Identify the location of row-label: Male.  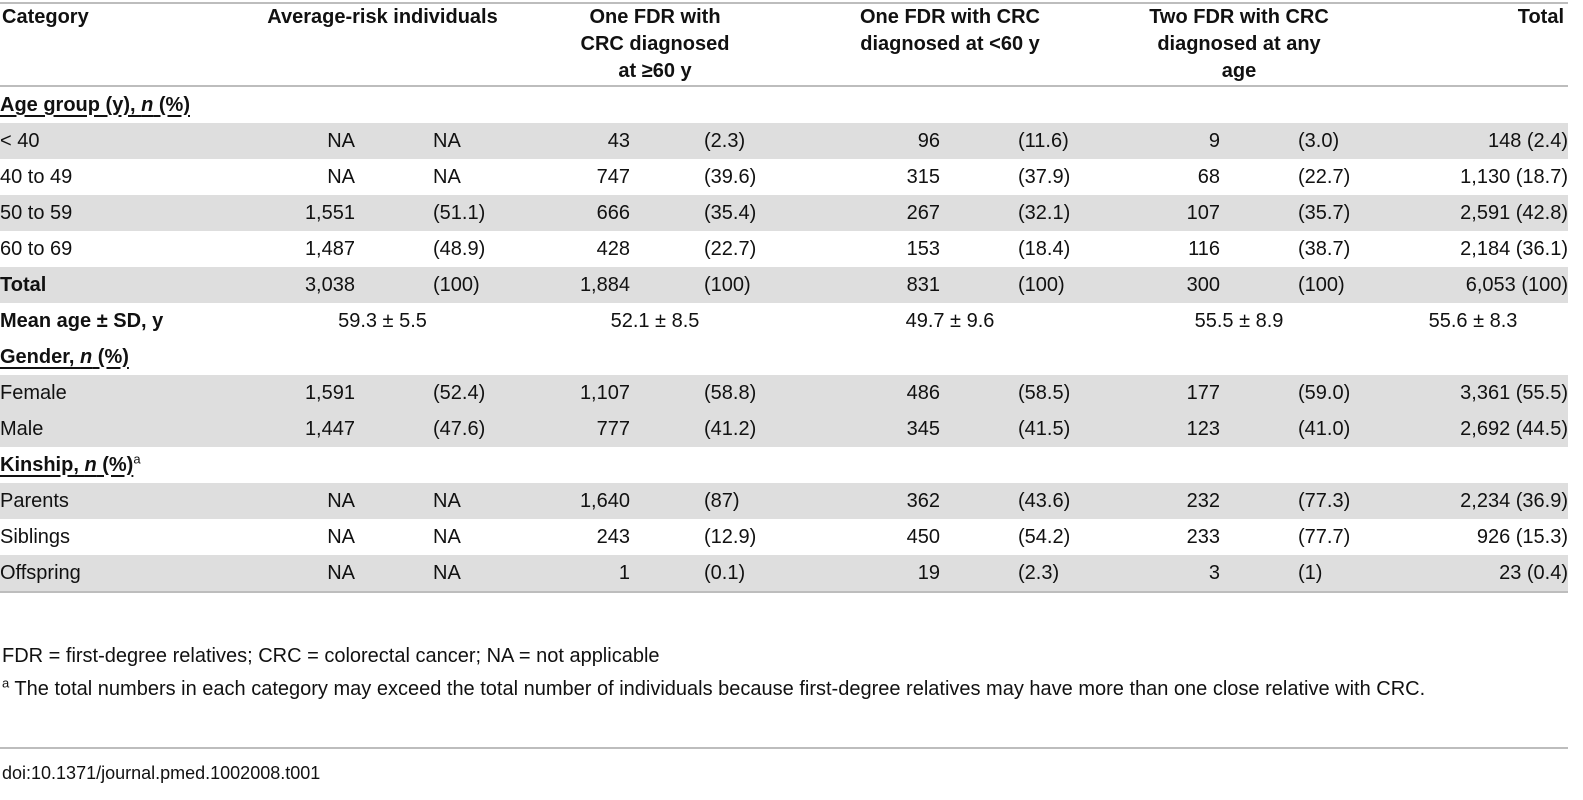
(127, 429).